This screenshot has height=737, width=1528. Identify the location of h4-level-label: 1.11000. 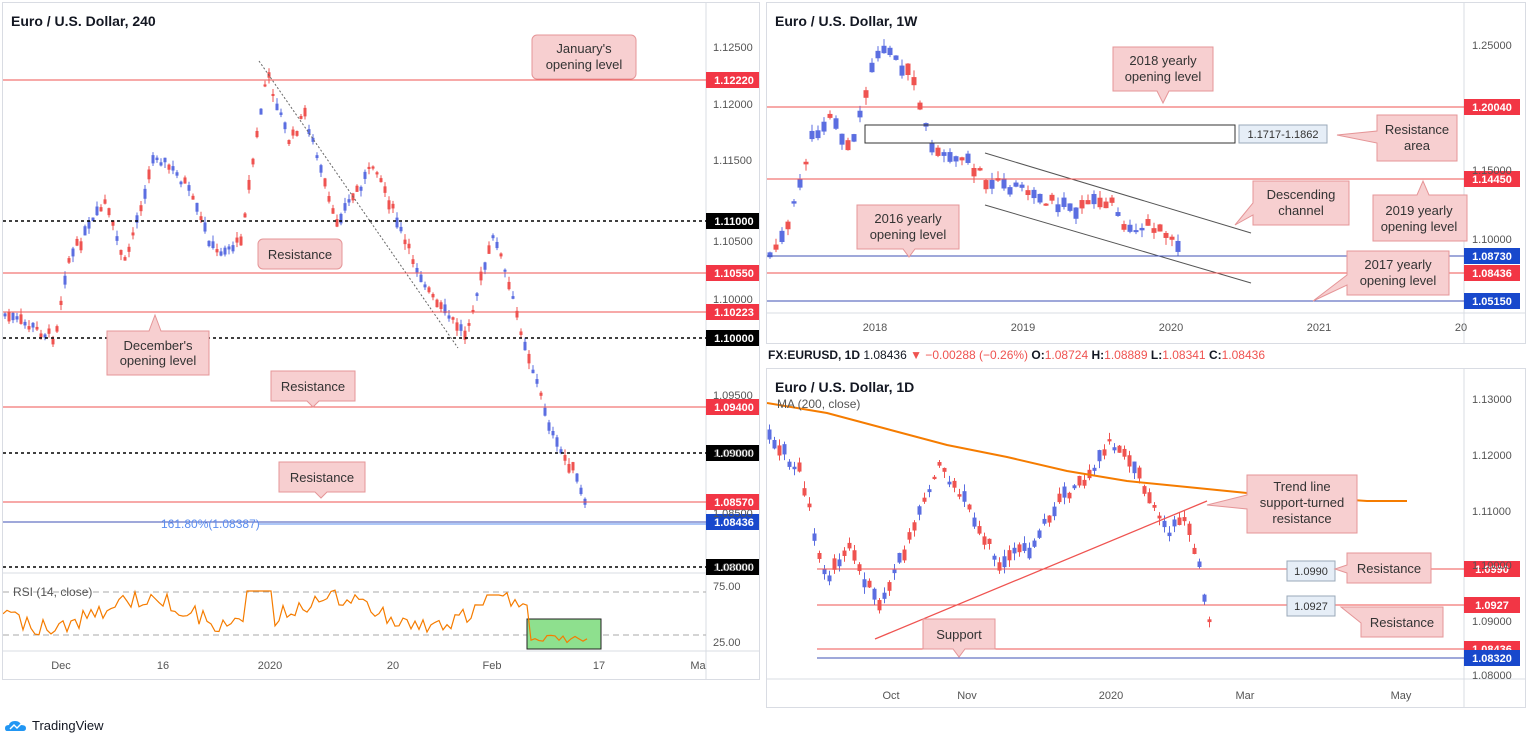
(733, 222).